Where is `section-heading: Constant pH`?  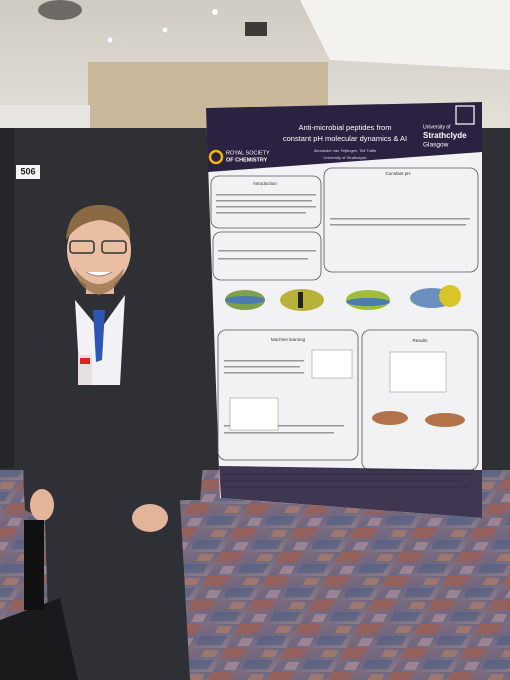
section-heading: Constant pH is located at coordinates (397, 173).